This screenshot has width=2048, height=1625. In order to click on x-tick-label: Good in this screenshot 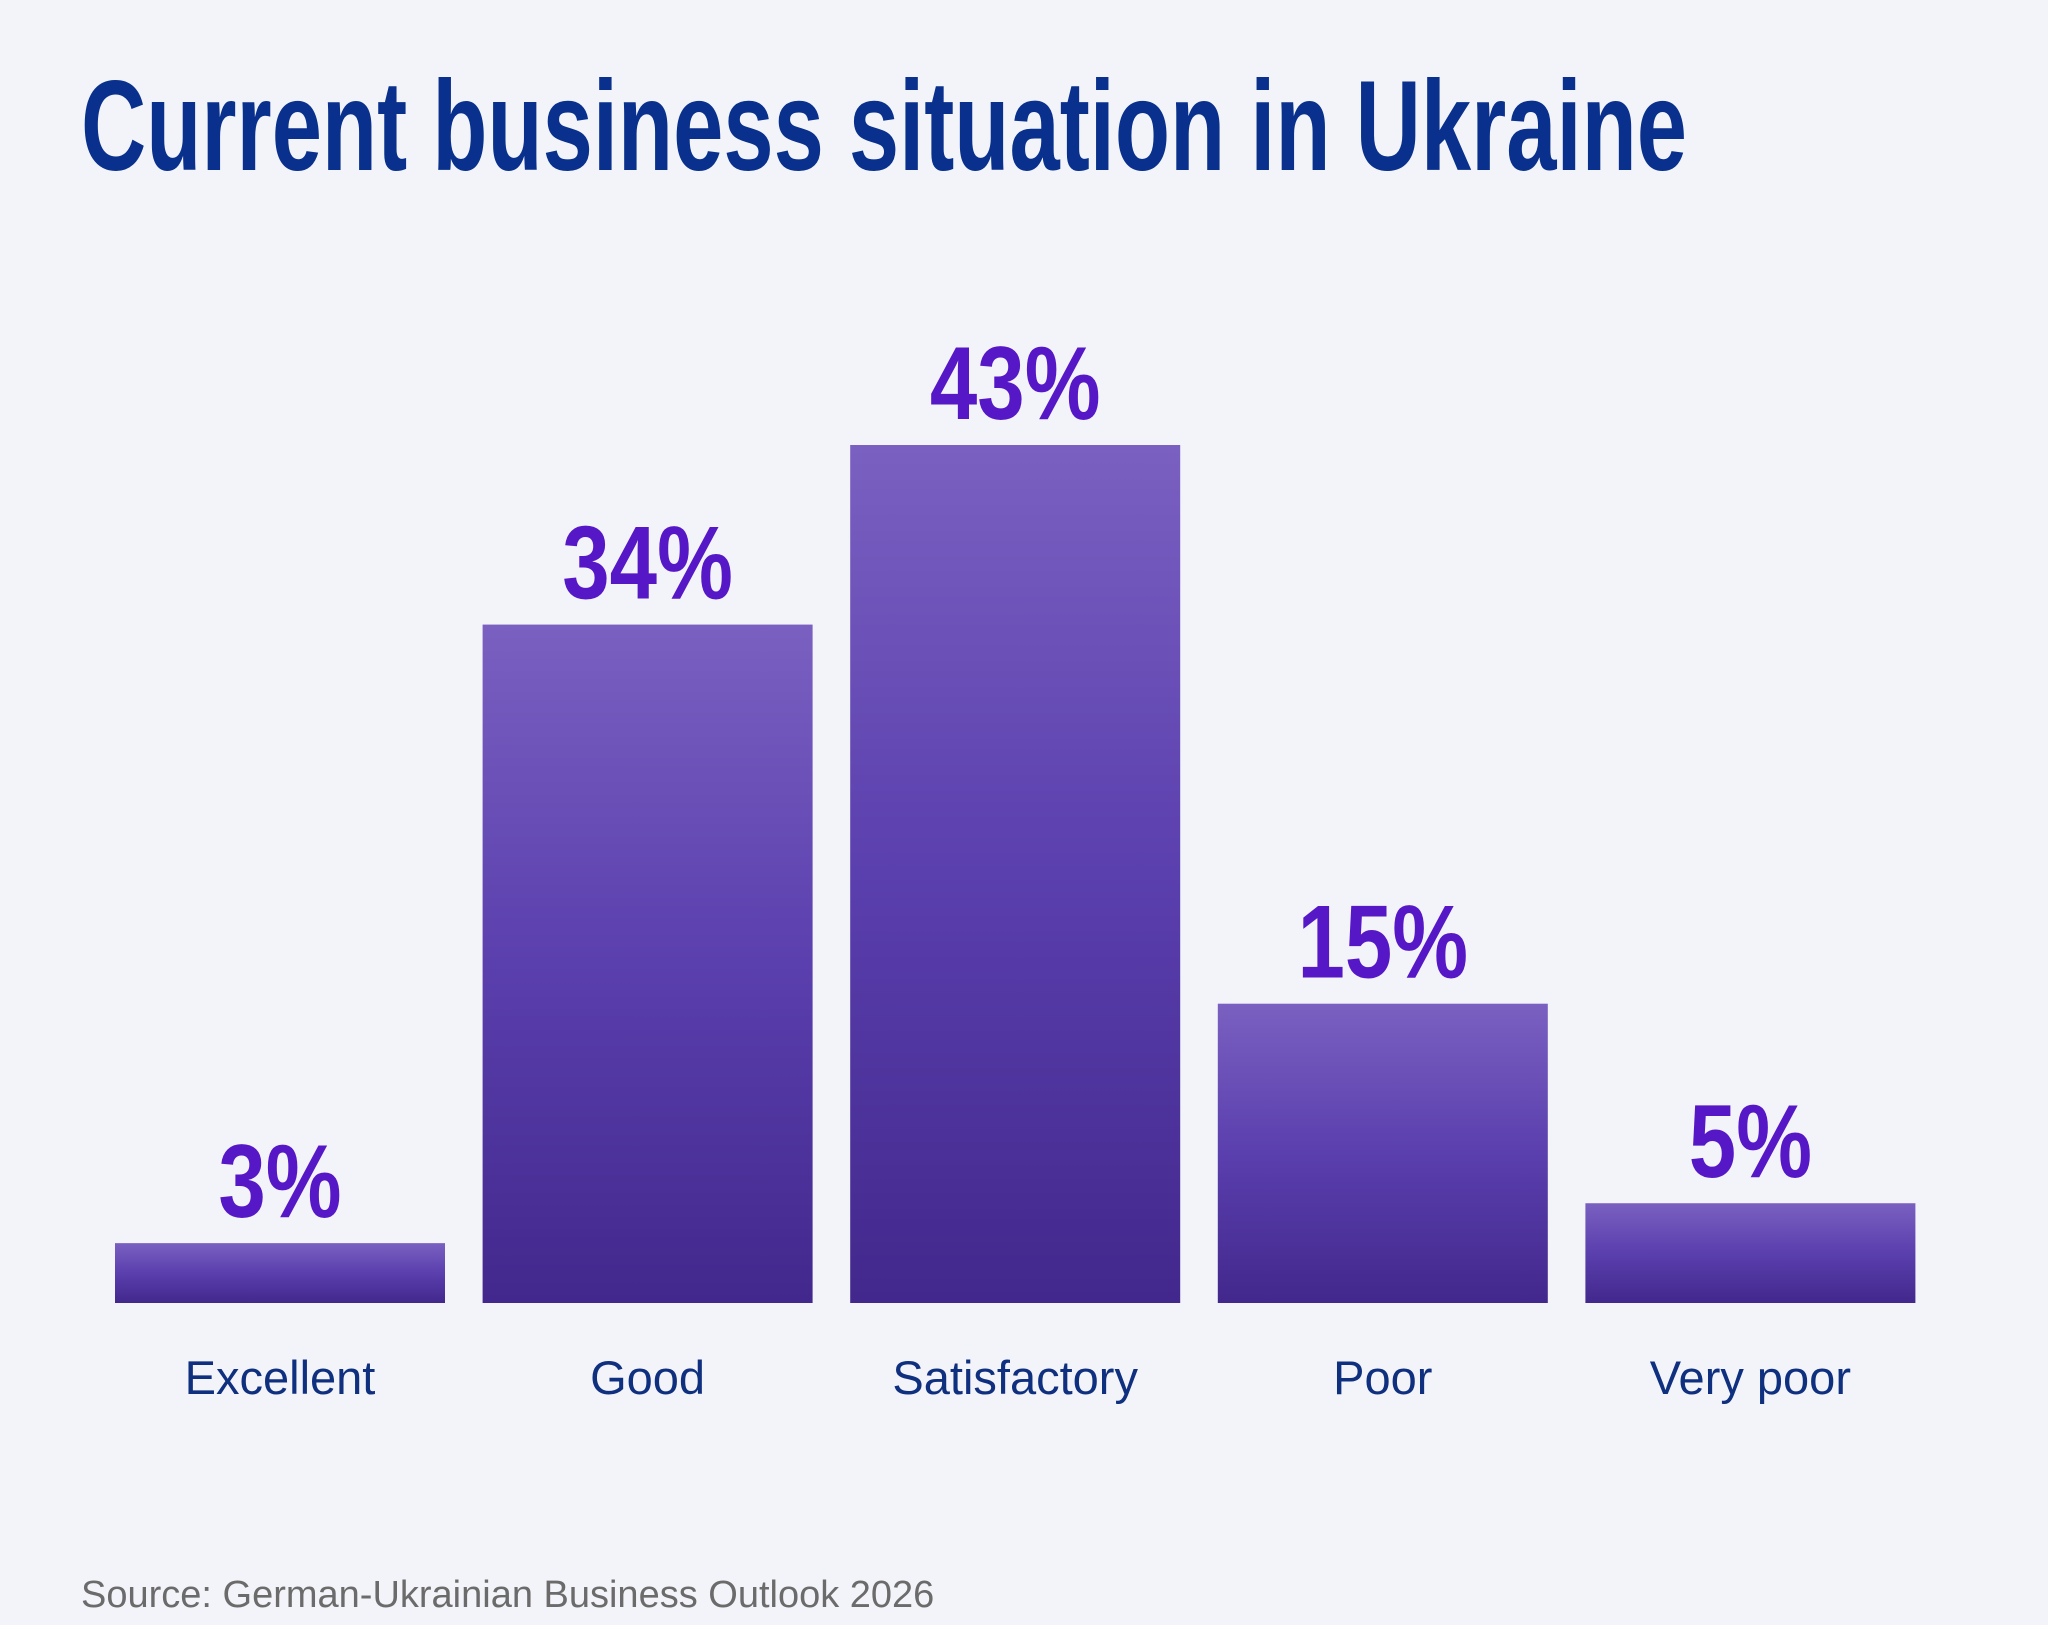, I will do `click(647, 1377)`.